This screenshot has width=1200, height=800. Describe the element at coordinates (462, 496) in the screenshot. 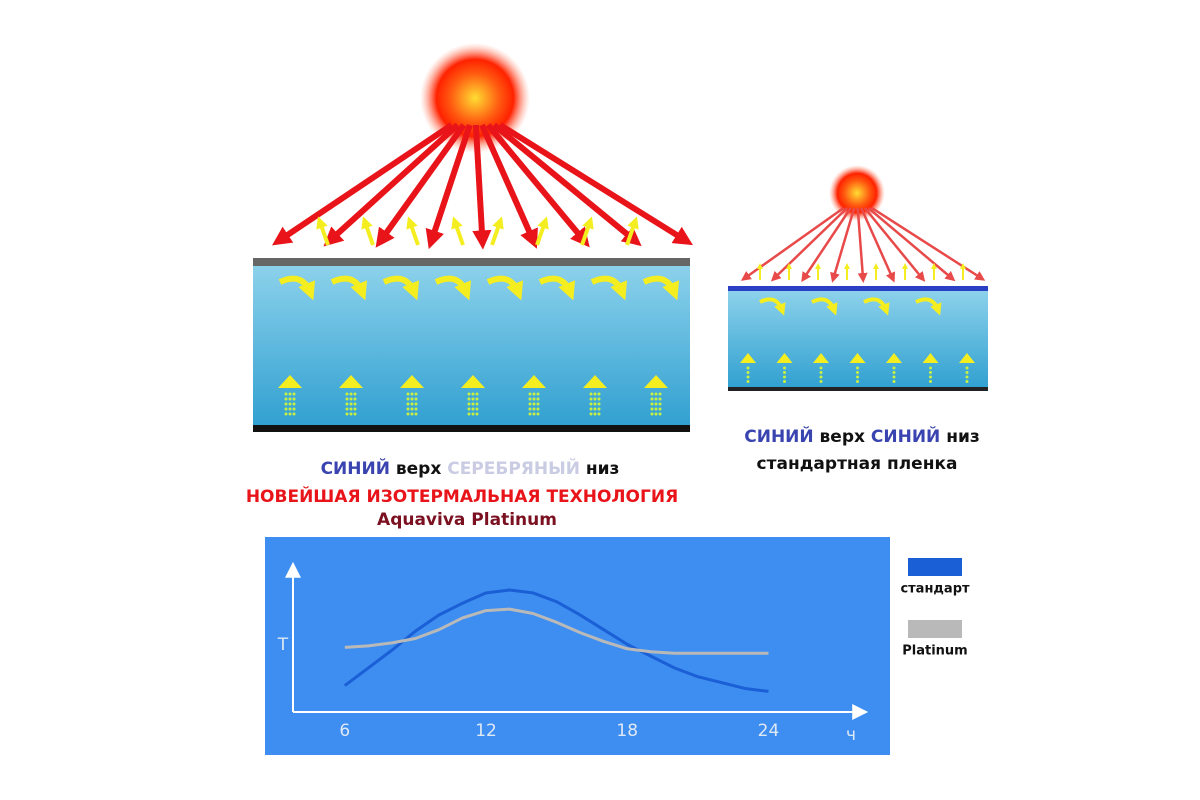

I see `left-caption-2: НОВЕЙШАЯ ИЗОТЕРМАЛЬНАЯ ТЕХНОЛОГИЯ` at that location.